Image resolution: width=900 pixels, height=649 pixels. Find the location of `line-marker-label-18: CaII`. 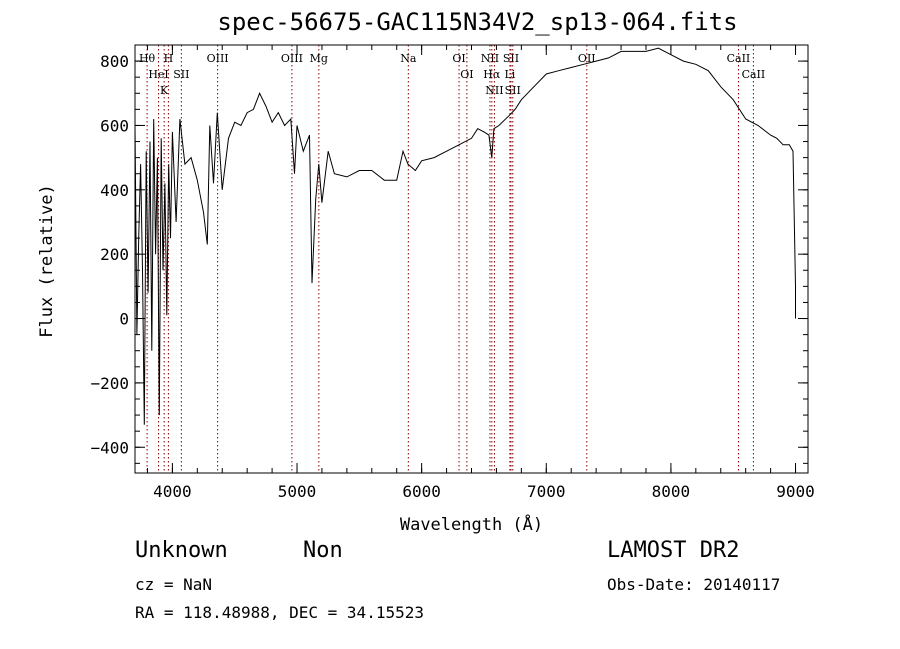

line-marker-label-18: CaII is located at coordinates (739, 58).